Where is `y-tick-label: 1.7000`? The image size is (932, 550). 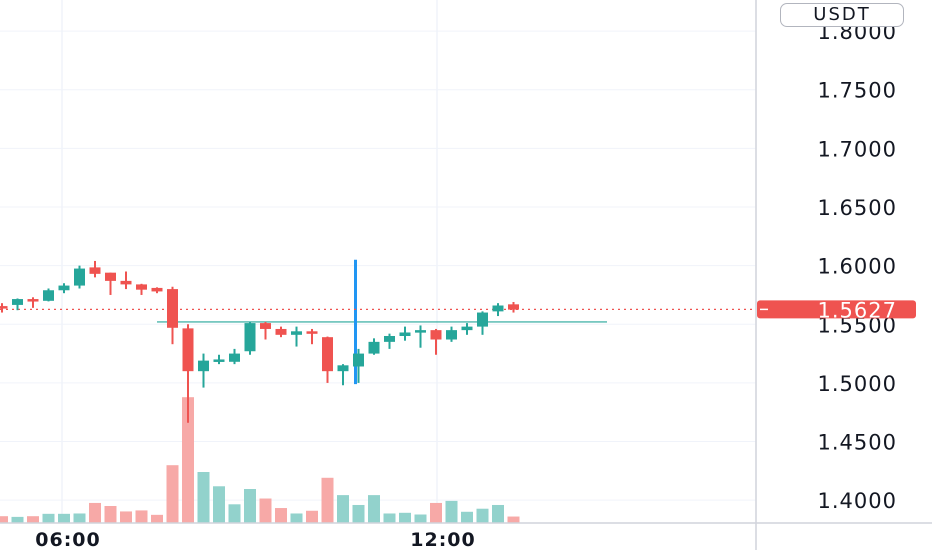 y-tick-label: 1.7000 is located at coordinates (857, 149).